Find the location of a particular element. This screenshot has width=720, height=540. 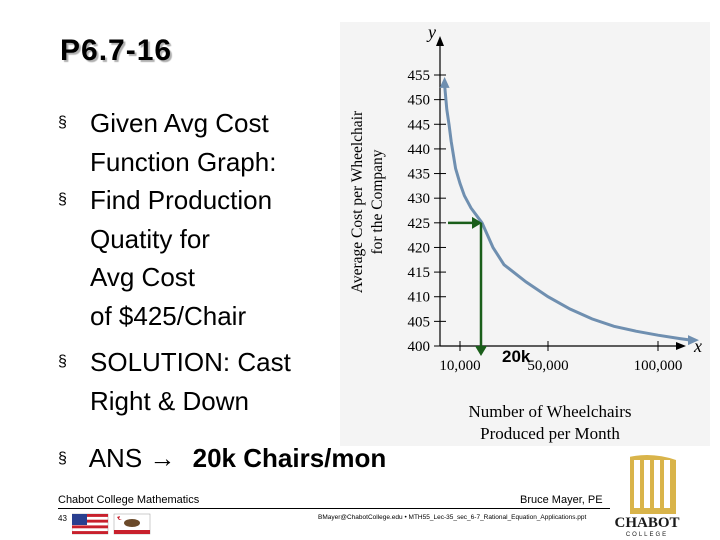

bullet-line: Avg Cost is located at coordinates (143, 277).